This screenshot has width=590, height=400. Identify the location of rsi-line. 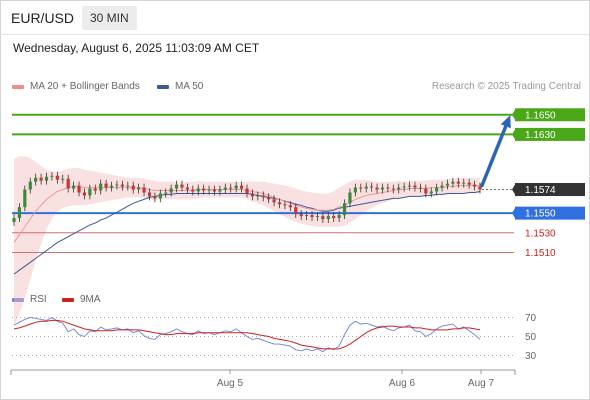
(247, 334).